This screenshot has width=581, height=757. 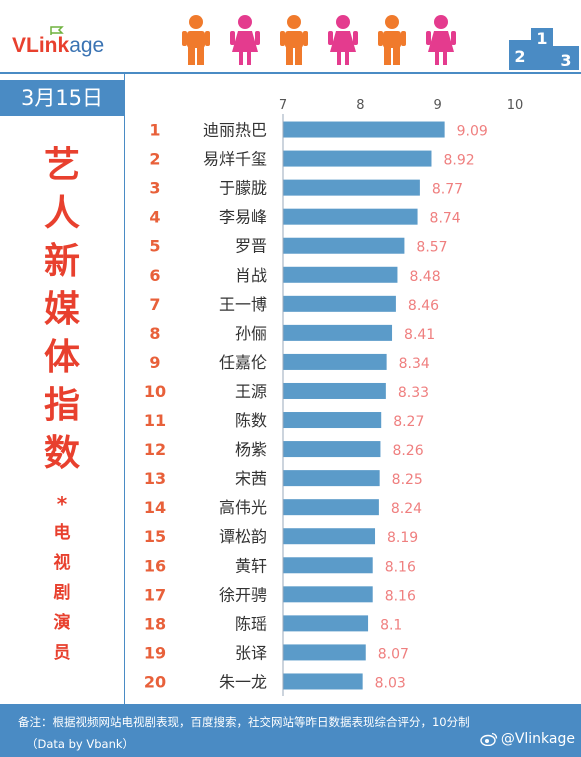 What do you see at coordinates (537, 739) in the screenshot?
I see `weibo-handle-text: @Vlinkage` at bounding box center [537, 739].